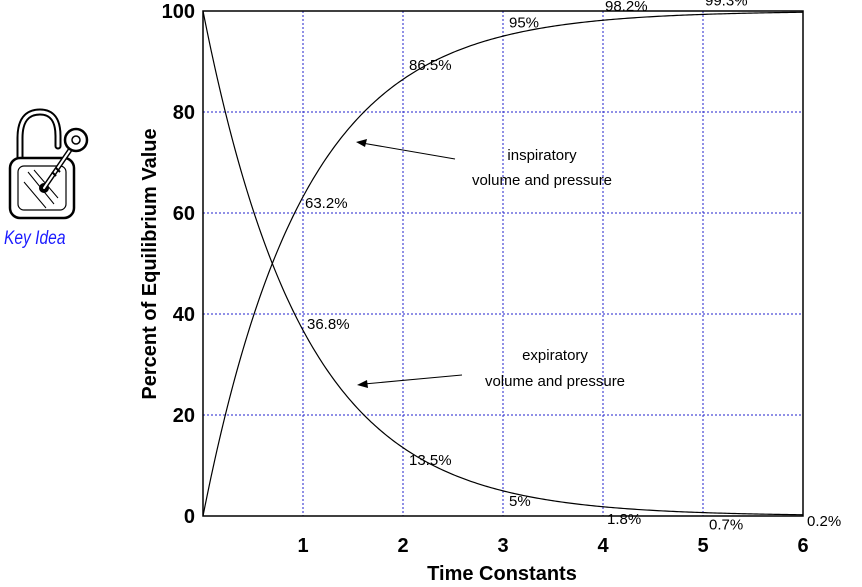 The image size is (862, 587). I want to click on x-tick-label: 1, so click(302, 546).